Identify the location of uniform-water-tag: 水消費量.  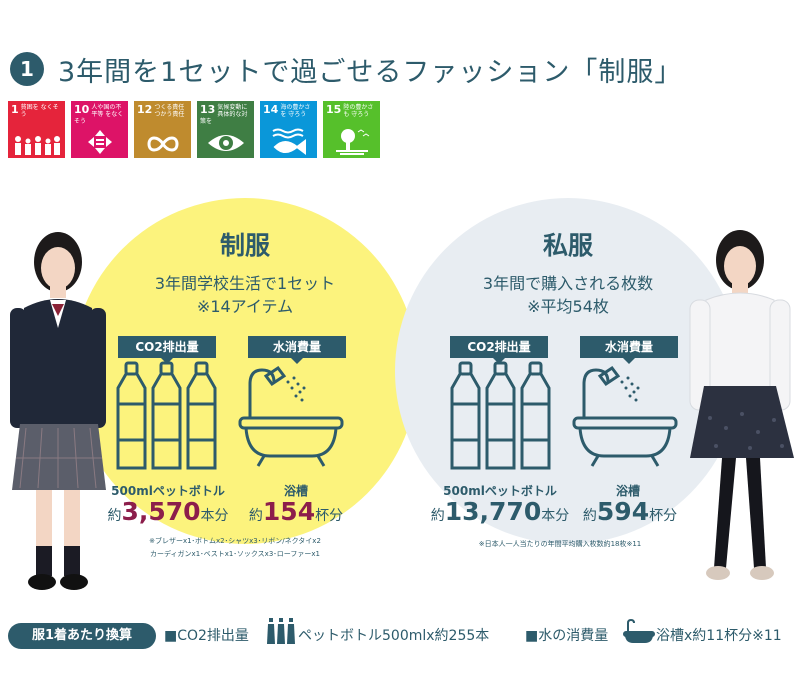
(297, 350).